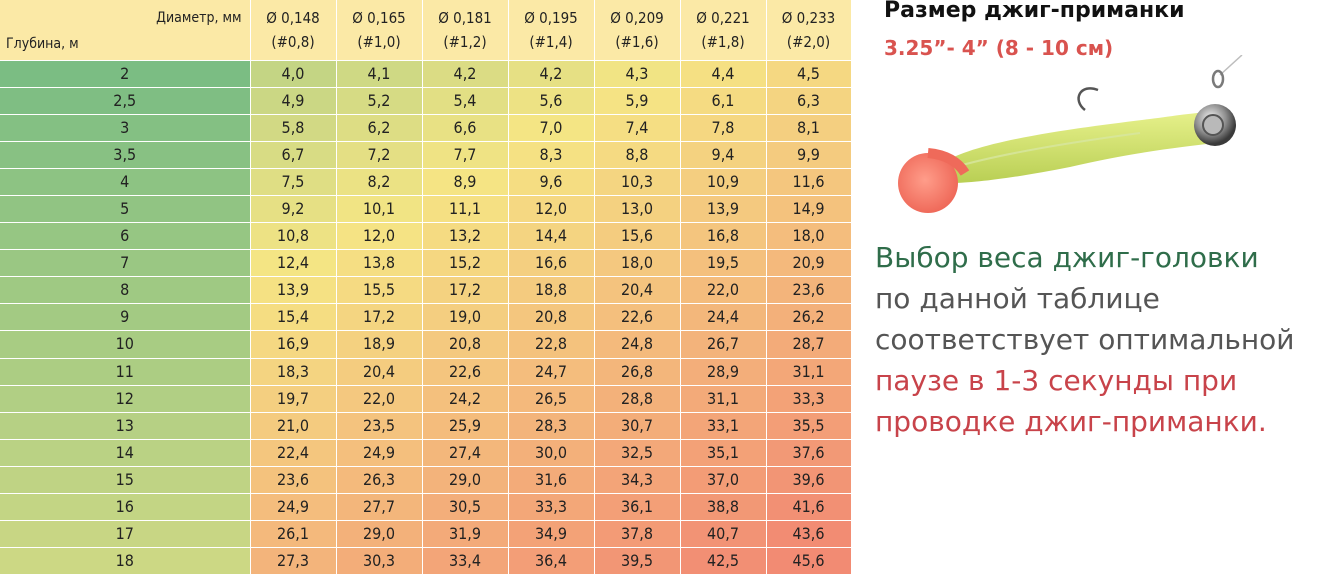 Image resolution: width=1319 pixels, height=575 pixels. I want to click on column-diameter: Ø 0,148, so click(293, 17).